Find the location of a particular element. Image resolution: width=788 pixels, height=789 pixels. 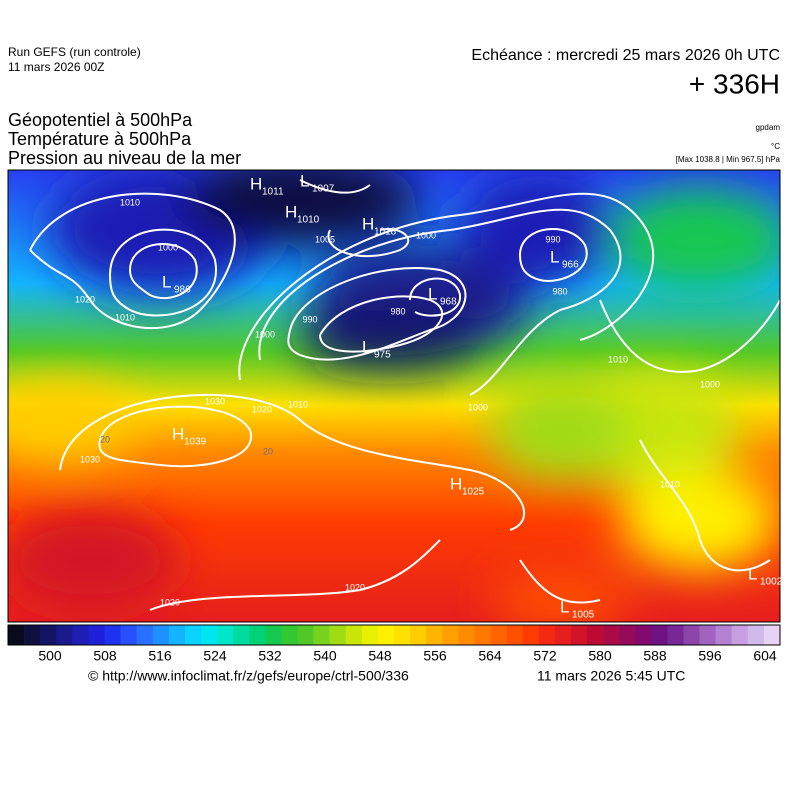

footer-issued: 11 mars 2026 5:45 UTC is located at coordinates (611, 676).